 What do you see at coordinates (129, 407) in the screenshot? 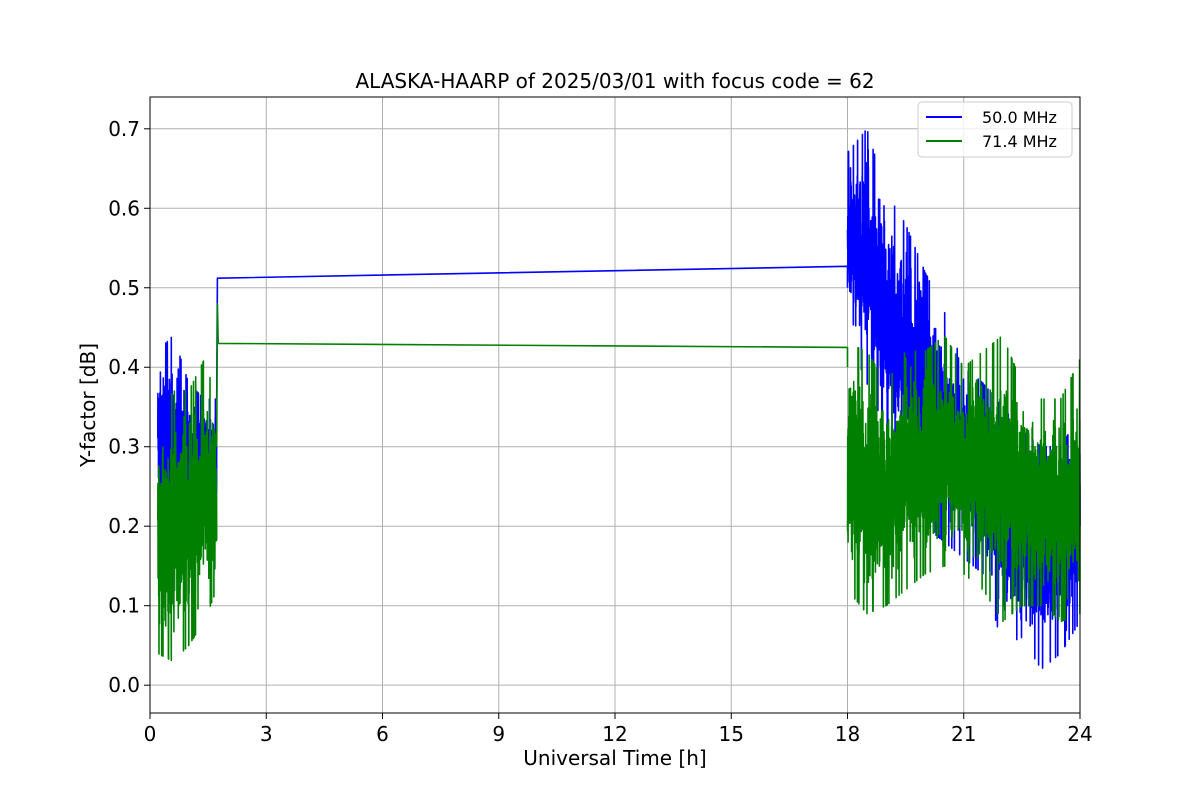
I see `y-axis: 0.0 0.1 0.2 0.3 0.4 0.5 0.6 0.7` at bounding box center [129, 407].